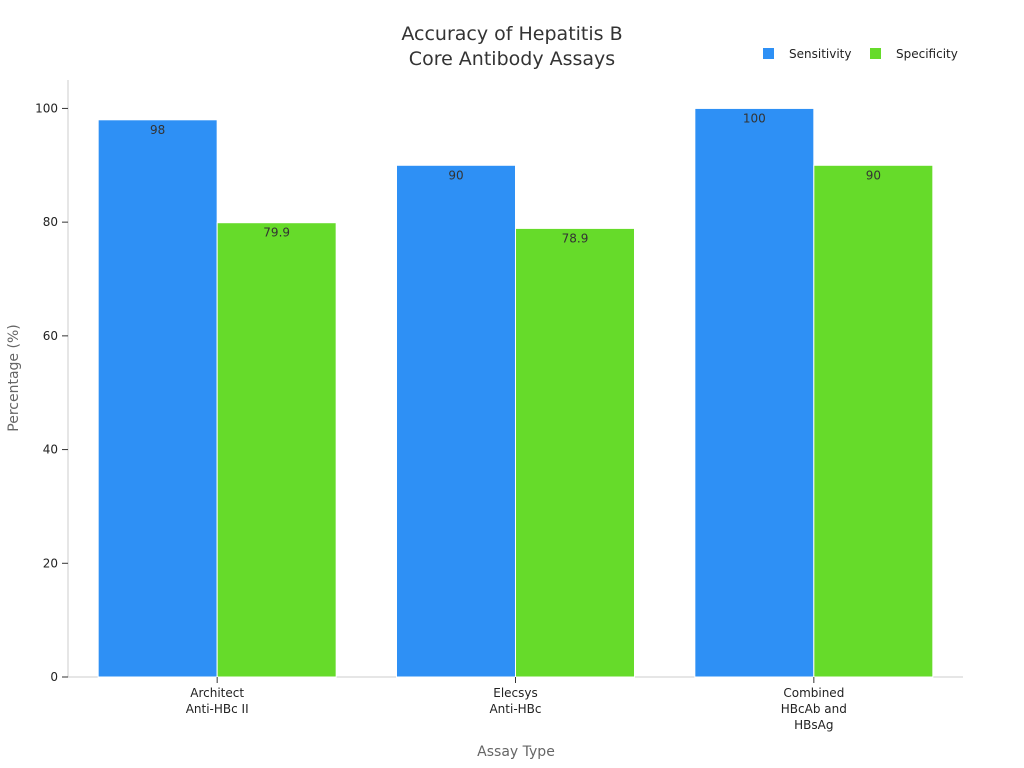 The height and width of the screenshot is (768, 1024). I want to click on legend-label-sensitivity: Sensitivity, so click(820, 54).